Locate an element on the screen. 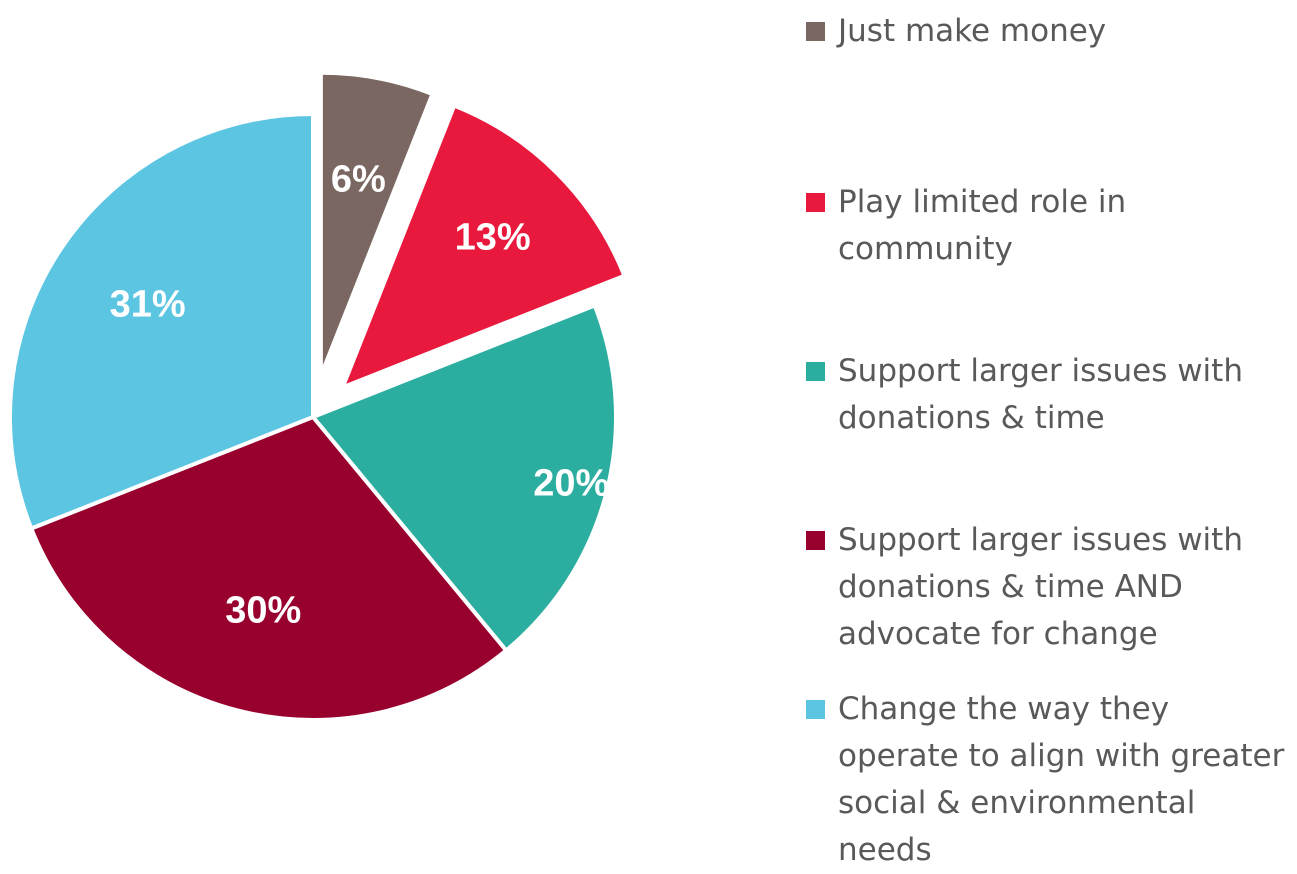 The height and width of the screenshot is (874, 1297). data-label-support-larger-issues: 20% is located at coordinates (571, 483).